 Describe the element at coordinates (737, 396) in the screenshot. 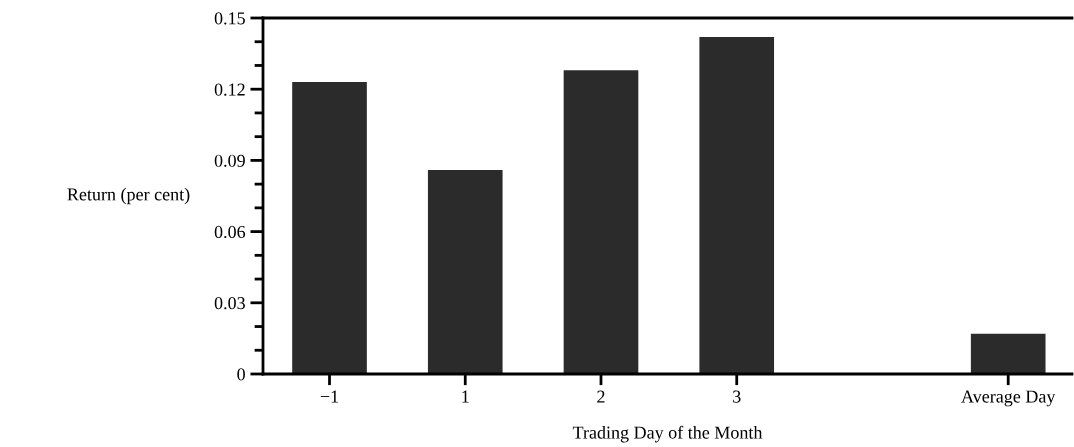

I see `x-tick-label: 3` at that location.